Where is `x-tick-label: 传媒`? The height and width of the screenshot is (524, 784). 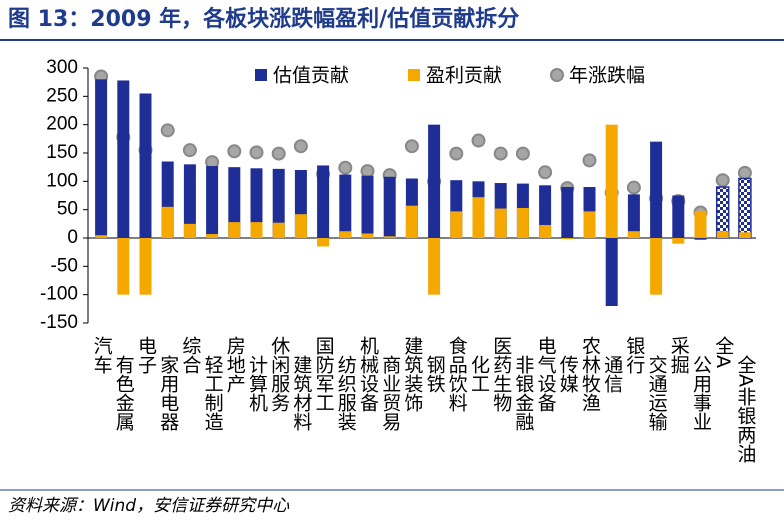
x-tick-label: 传媒 is located at coordinates (568, 374).